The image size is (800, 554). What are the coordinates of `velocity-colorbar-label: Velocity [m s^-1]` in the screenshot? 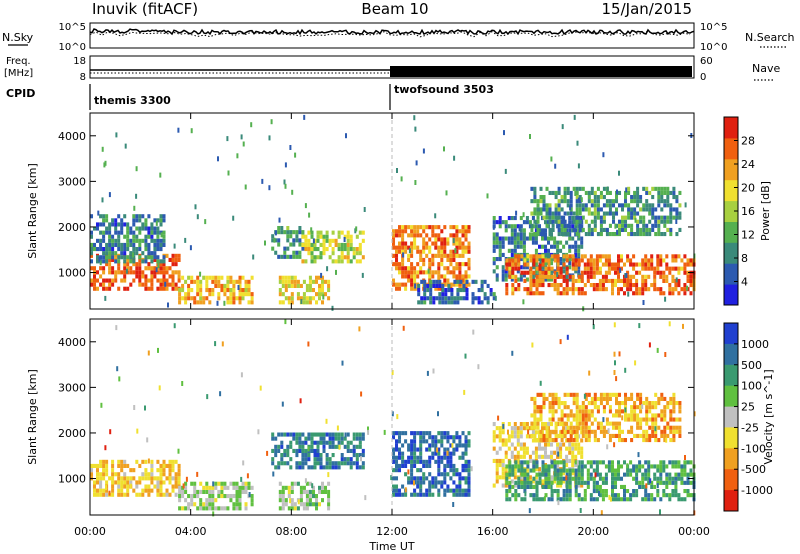 It's located at (768, 416).